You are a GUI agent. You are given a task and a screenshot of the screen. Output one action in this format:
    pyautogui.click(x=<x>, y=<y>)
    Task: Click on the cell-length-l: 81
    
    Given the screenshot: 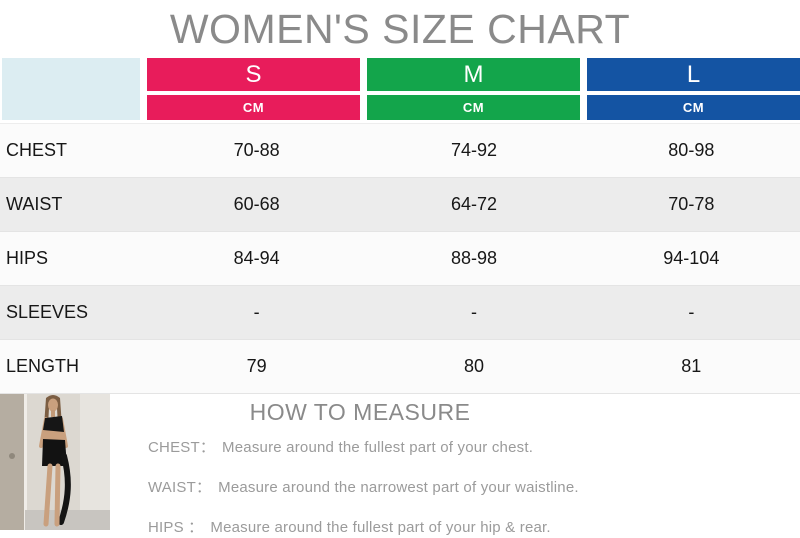 What is the action you would take?
    pyautogui.click(x=691, y=366)
    